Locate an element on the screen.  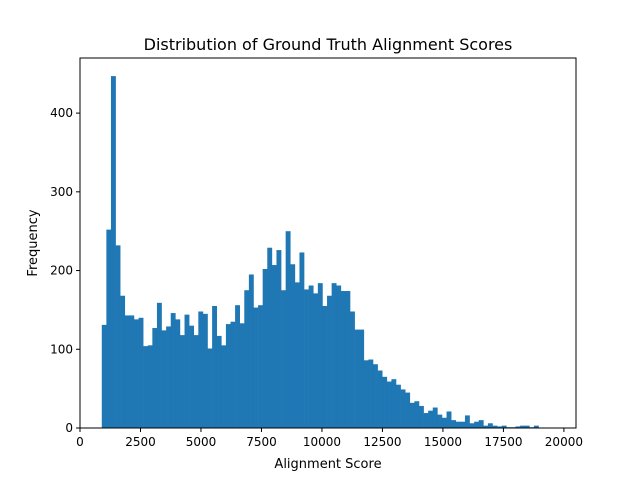
x-tick-label: 17500 is located at coordinates (503, 442).